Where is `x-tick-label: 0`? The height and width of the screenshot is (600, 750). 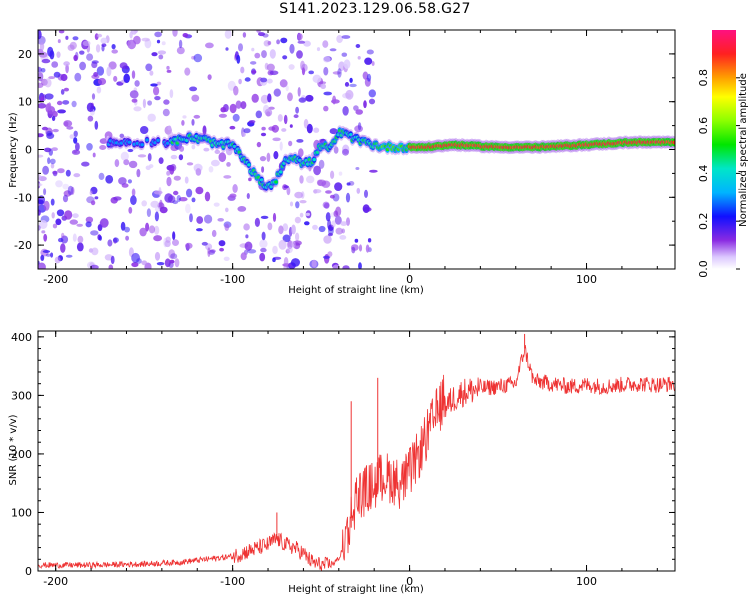
x-tick-label: 0 is located at coordinates (409, 581).